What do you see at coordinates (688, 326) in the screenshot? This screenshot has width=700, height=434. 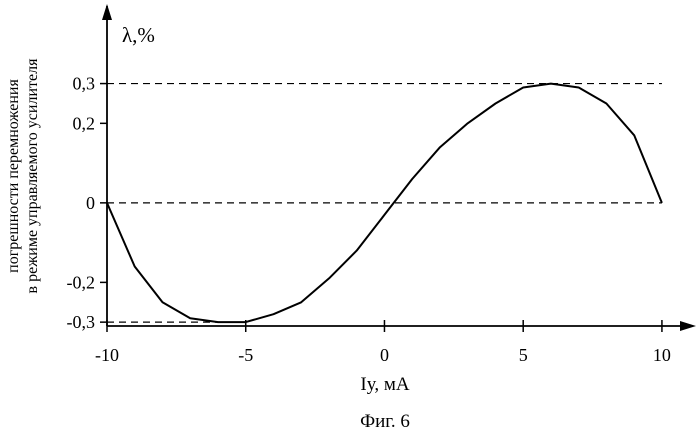 I see `x-axis-arrow` at bounding box center [688, 326].